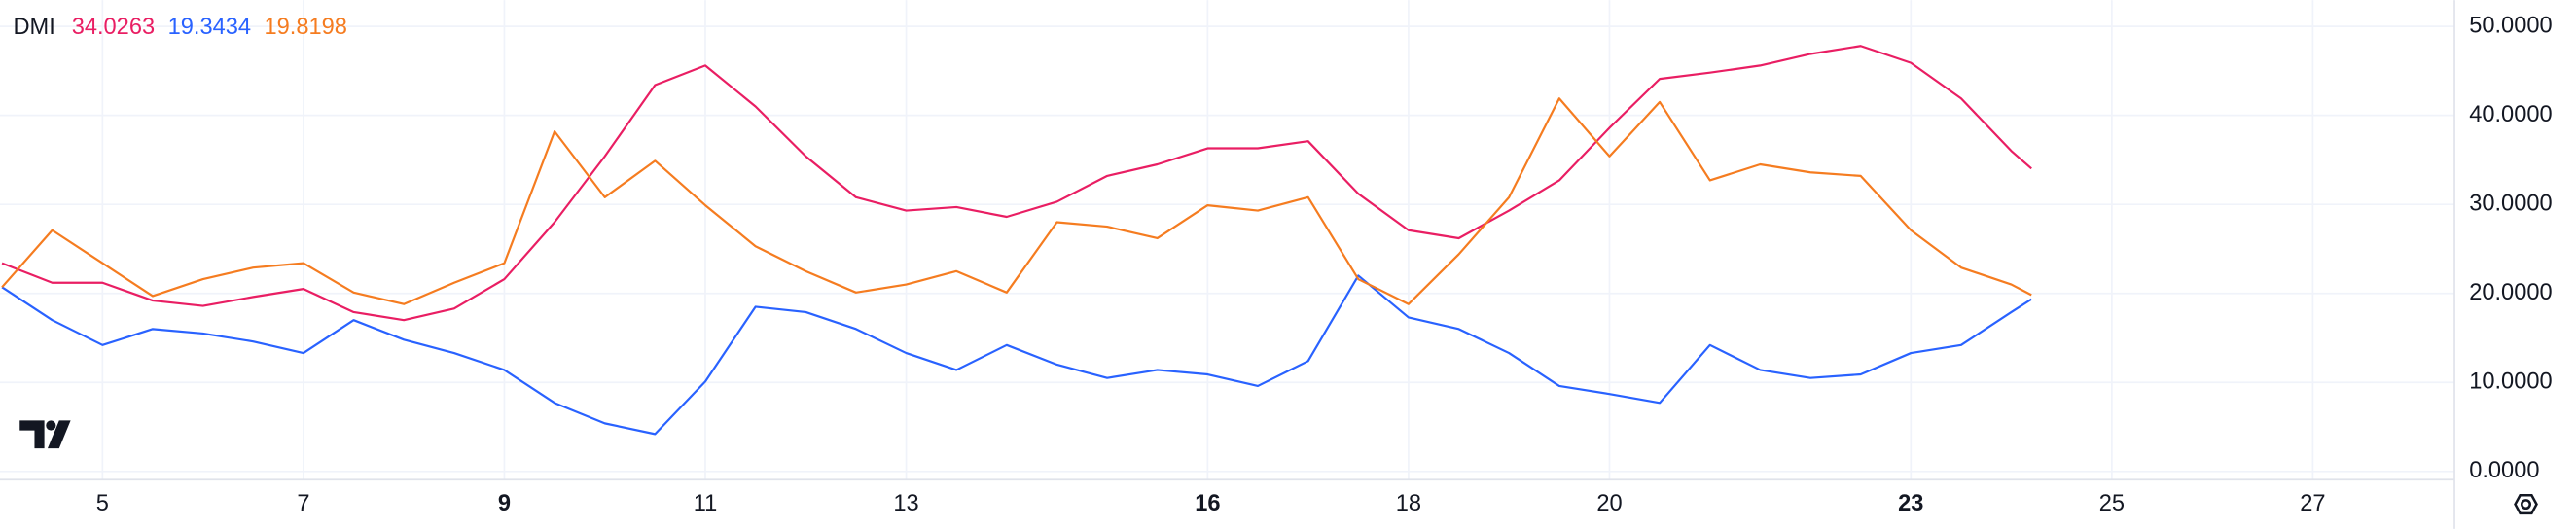  I want to click on y-tick-label: 30.0000, so click(2510, 204).